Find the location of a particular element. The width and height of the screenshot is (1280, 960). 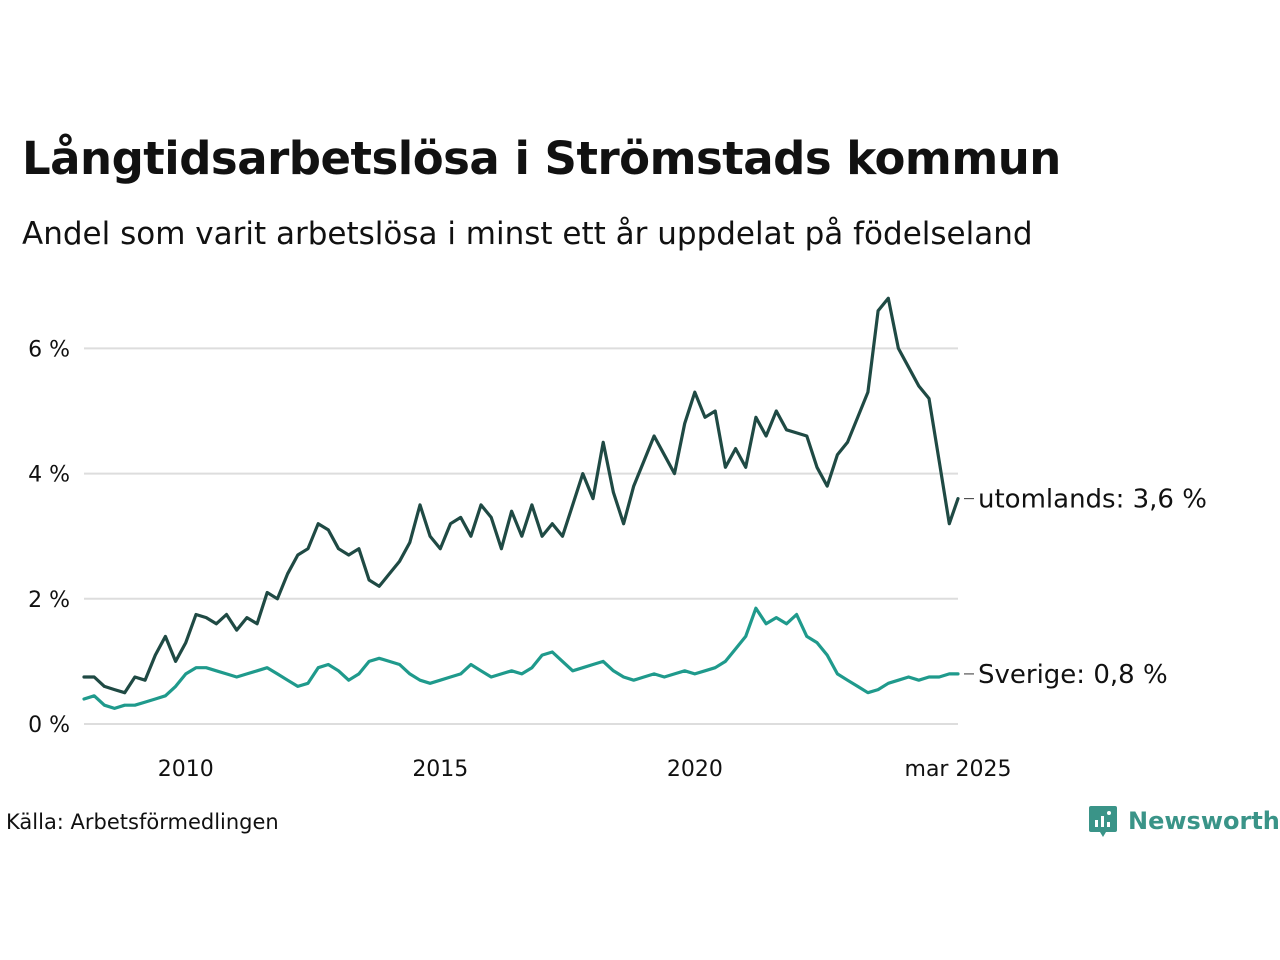

x-tick-label: 2010 is located at coordinates (186, 769).